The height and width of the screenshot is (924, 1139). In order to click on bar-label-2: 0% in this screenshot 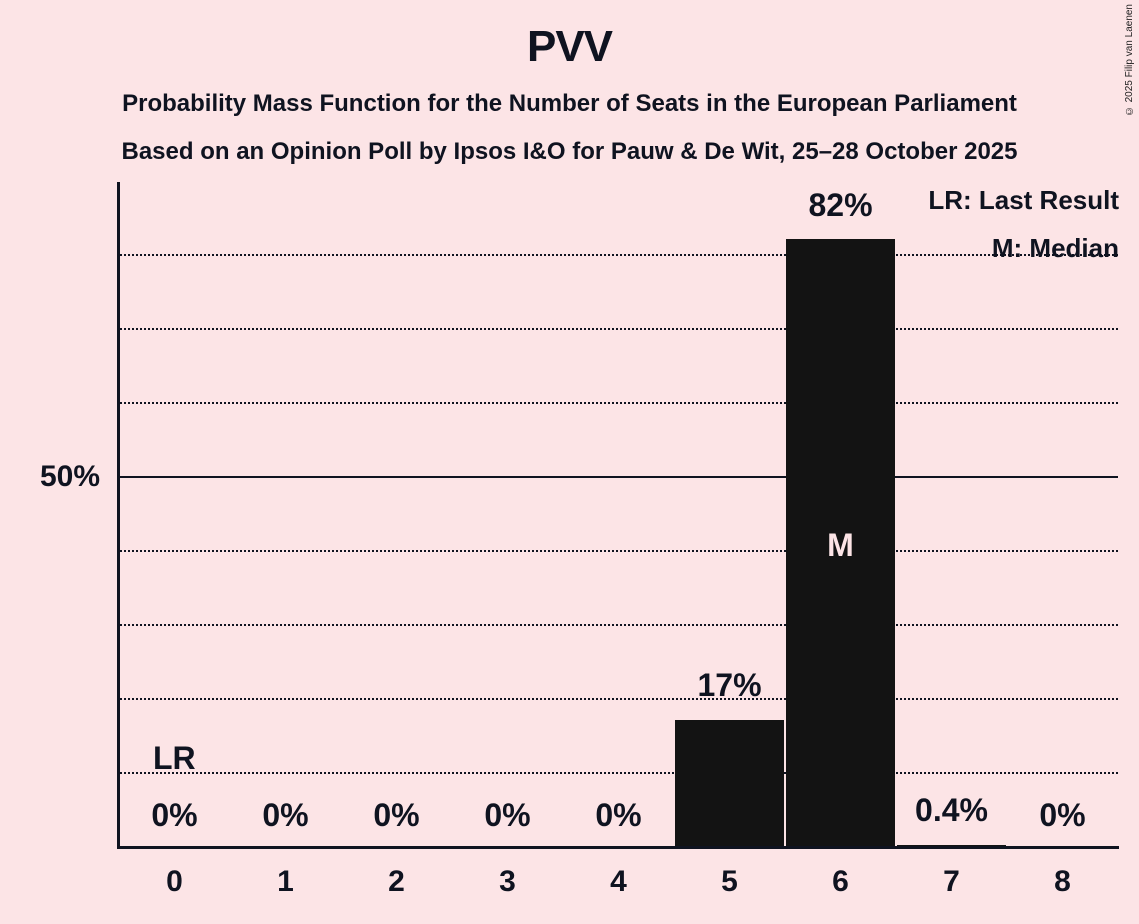, I will do `click(396, 815)`.